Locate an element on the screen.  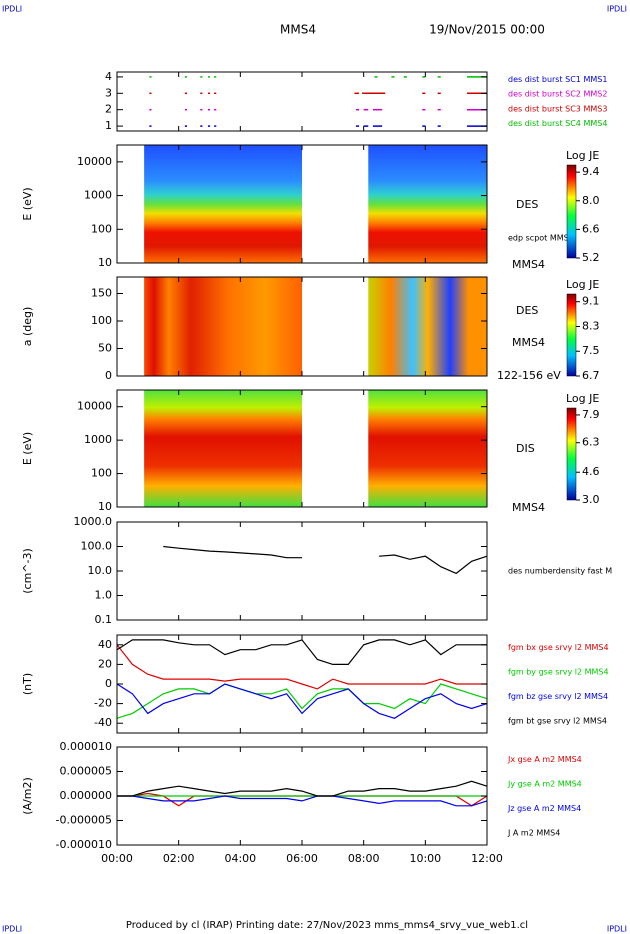
x-tick-label: 04:00 is located at coordinates (240, 858).